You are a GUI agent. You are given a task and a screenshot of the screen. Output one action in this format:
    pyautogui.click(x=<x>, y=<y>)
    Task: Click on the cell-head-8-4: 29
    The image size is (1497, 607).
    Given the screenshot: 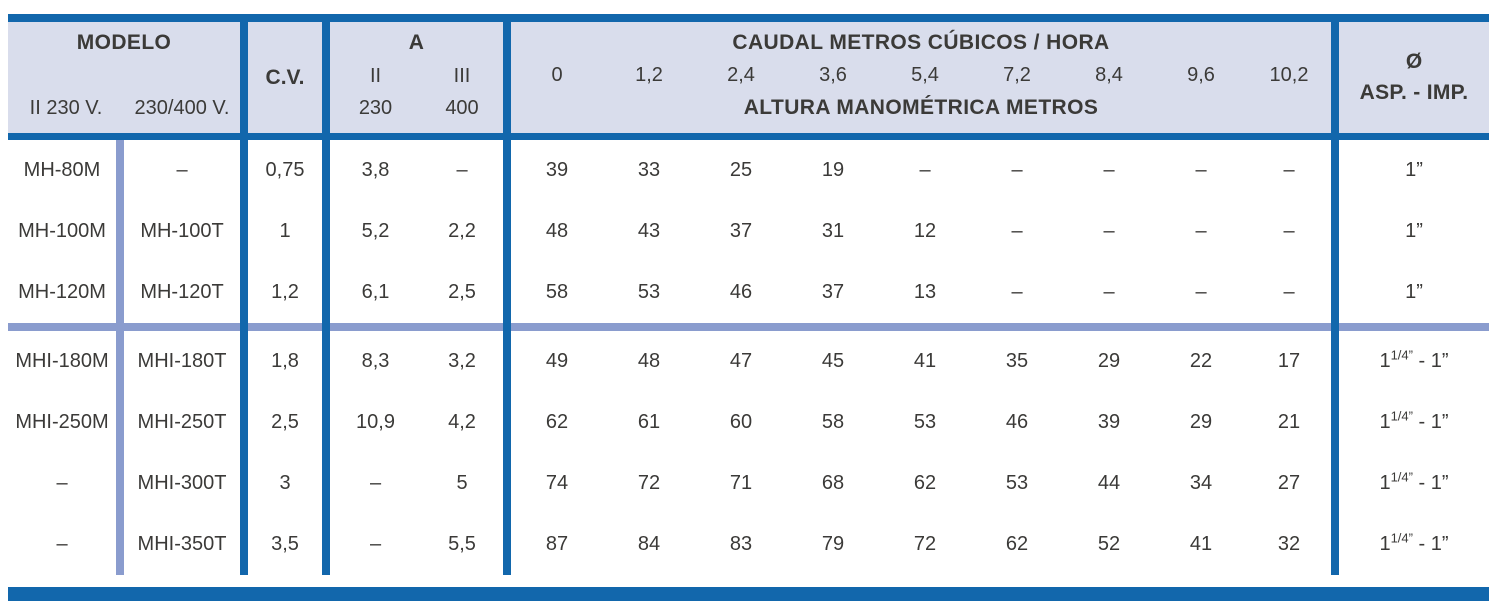 What is the action you would take?
    pyautogui.click(x=1109, y=361)
    